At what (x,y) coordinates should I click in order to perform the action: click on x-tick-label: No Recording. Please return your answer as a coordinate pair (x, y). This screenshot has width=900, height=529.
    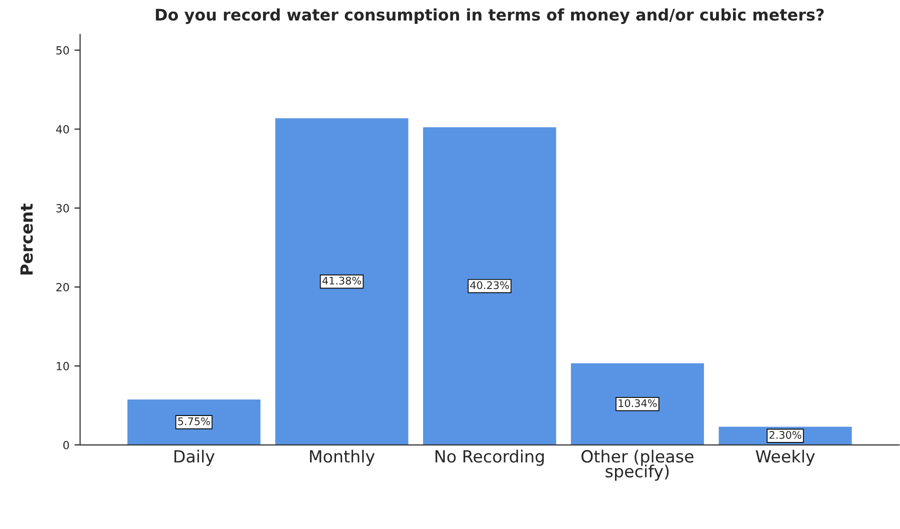
    Looking at the image, I should click on (490, 458).